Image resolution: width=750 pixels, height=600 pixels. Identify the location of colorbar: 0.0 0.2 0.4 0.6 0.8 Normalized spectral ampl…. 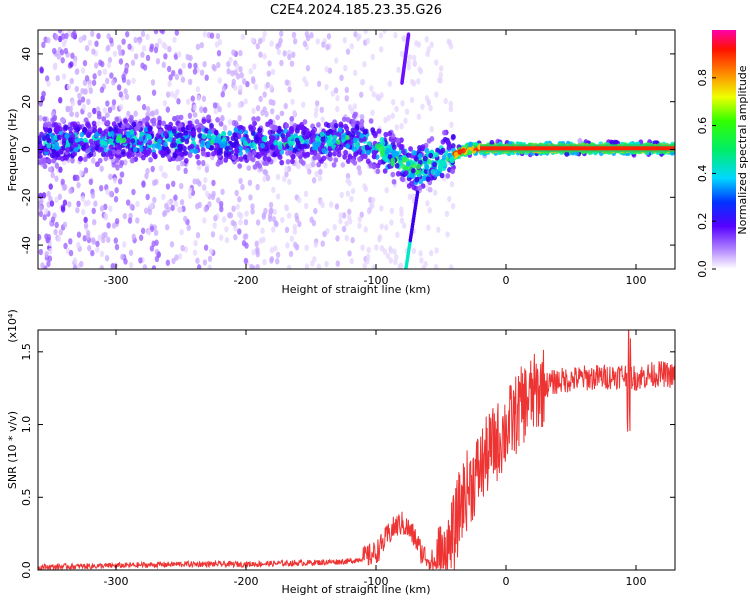
(722, 154).